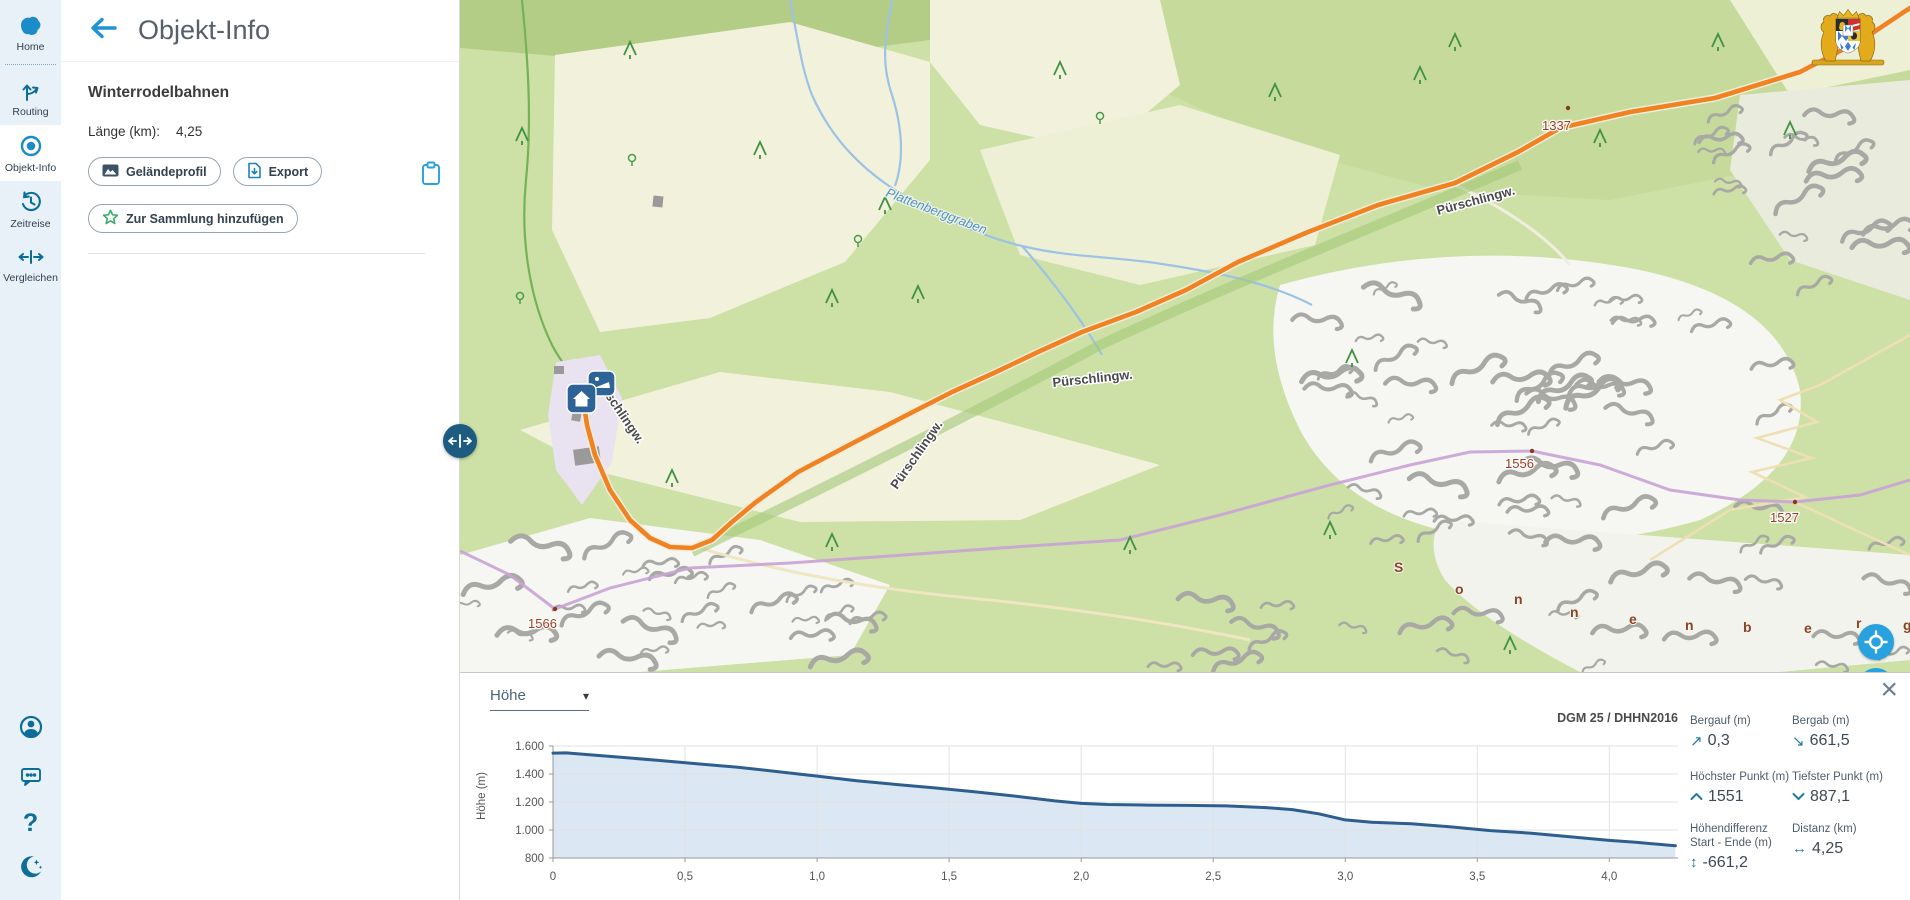 Image resolution: width=1910 pixels, height=900 pixels. Describe the element at coordinates (30, 278) in the screenshot. I see `sidebar-item-label: Vergleichen` at that location.